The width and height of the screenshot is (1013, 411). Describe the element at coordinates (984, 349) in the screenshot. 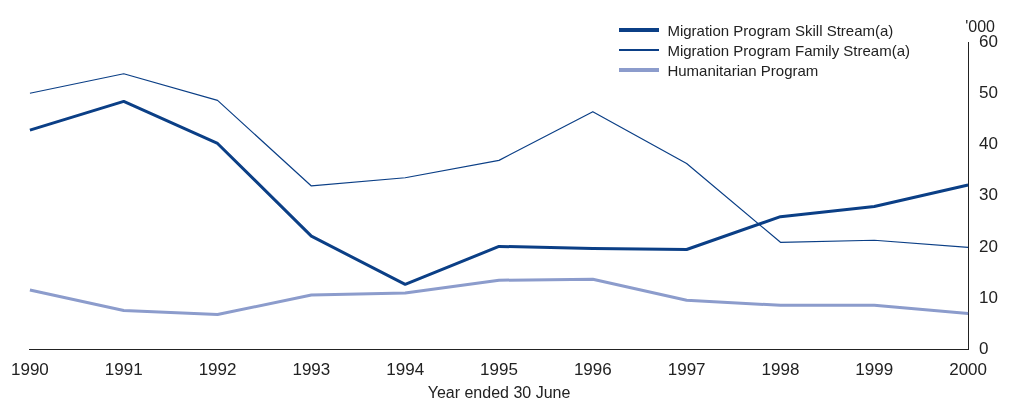

I see `y-tick-label: 0` at that location.